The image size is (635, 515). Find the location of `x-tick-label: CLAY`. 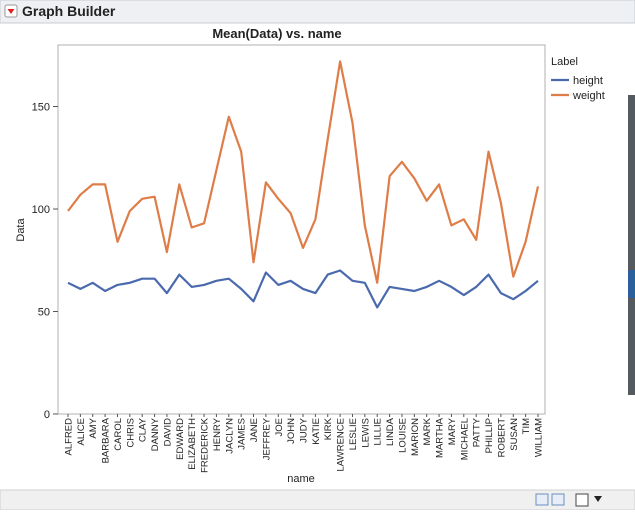

x-tick-label: CLAY is located at coordinates (143, 429).